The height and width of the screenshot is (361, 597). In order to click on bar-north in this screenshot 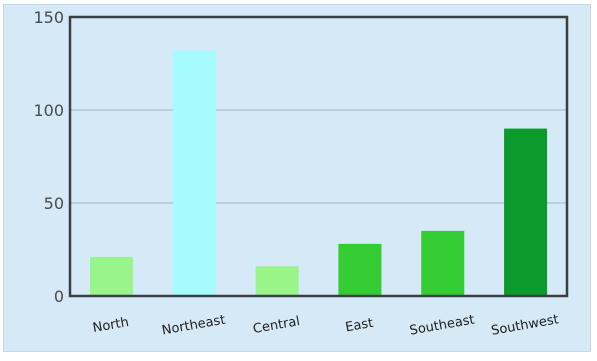, I will do `click(111, 276)`.